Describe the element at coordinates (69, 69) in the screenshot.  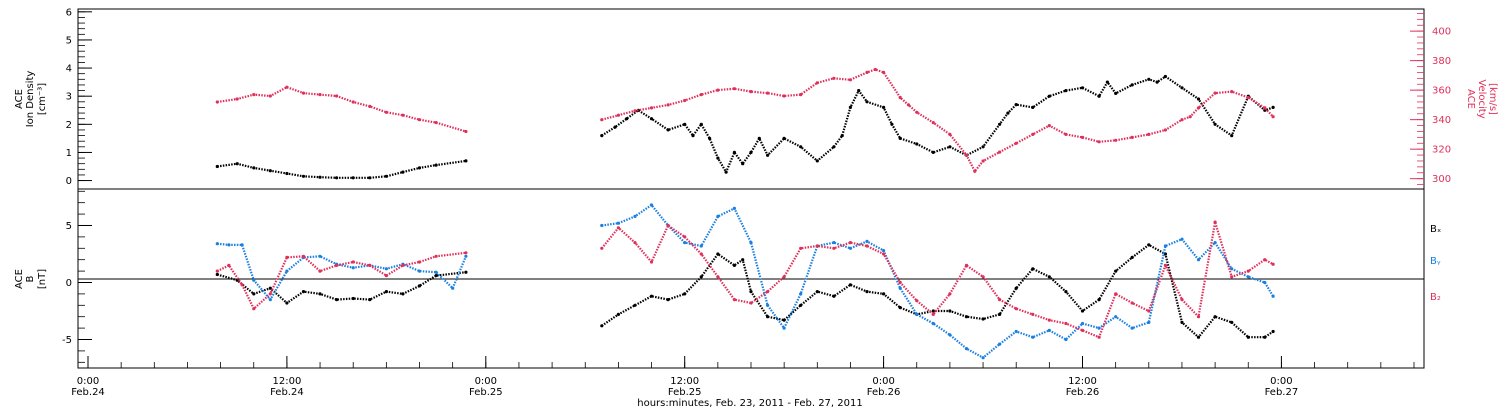
I see `density-tick-label: 4` at that location.